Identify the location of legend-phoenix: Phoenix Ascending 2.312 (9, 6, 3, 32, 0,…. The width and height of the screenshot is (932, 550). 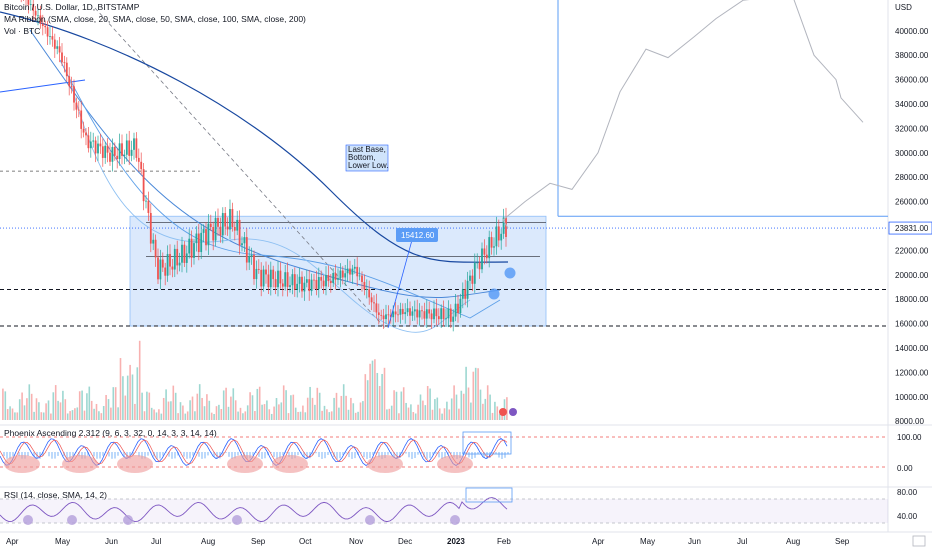
(110, 433).